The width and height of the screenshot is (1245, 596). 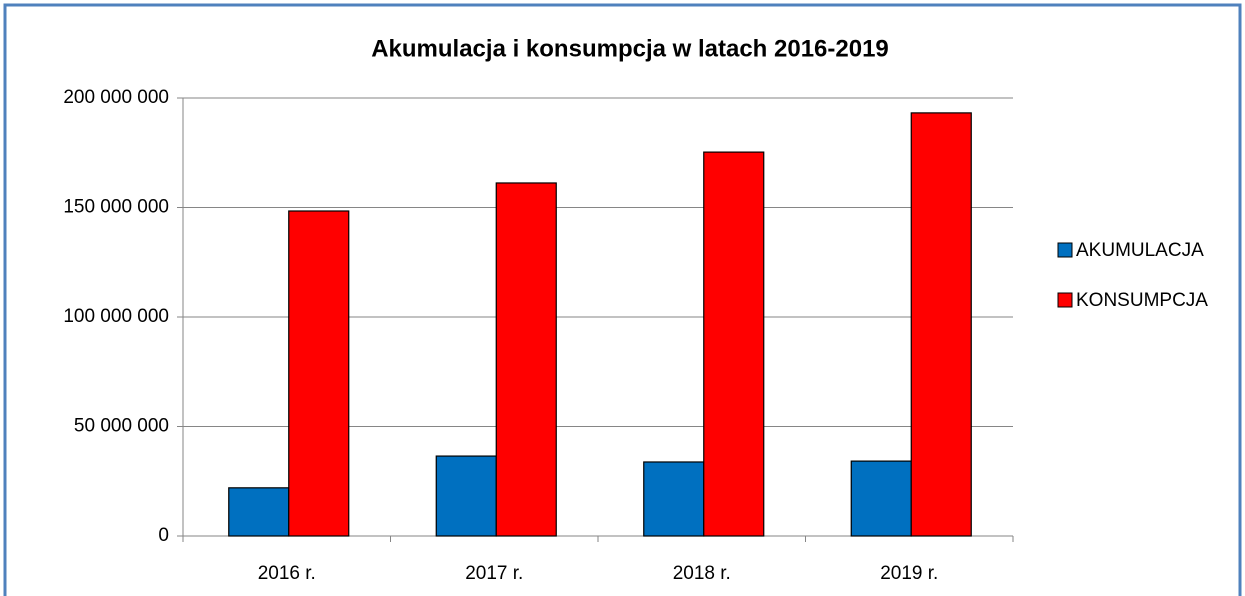 What do you see at coordinates (909, 573) in the screenshot?
I see `x-tick-label: 2019 r.` at bounding box center [909, 573].